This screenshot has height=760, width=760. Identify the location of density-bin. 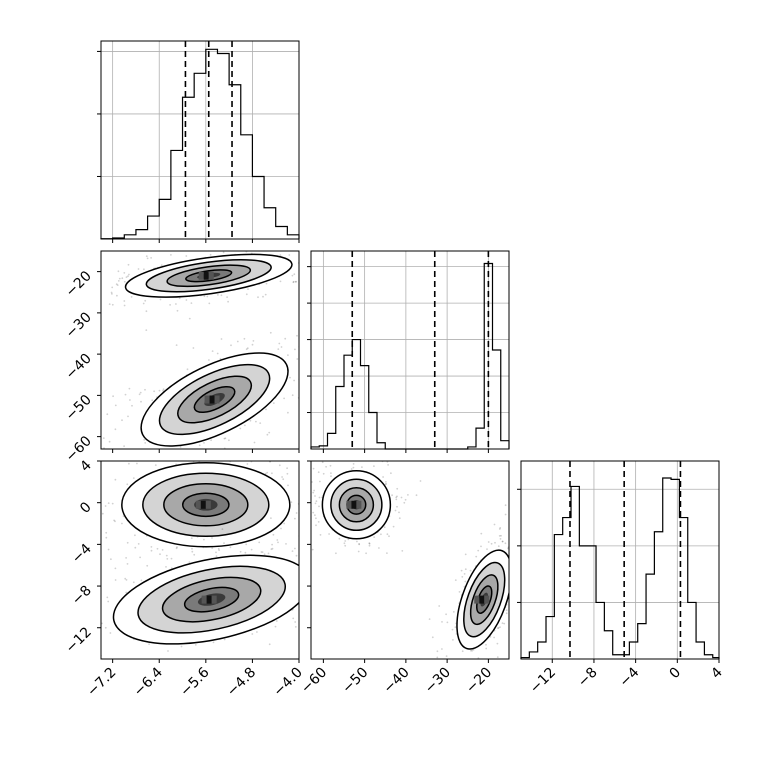
(477, 599).